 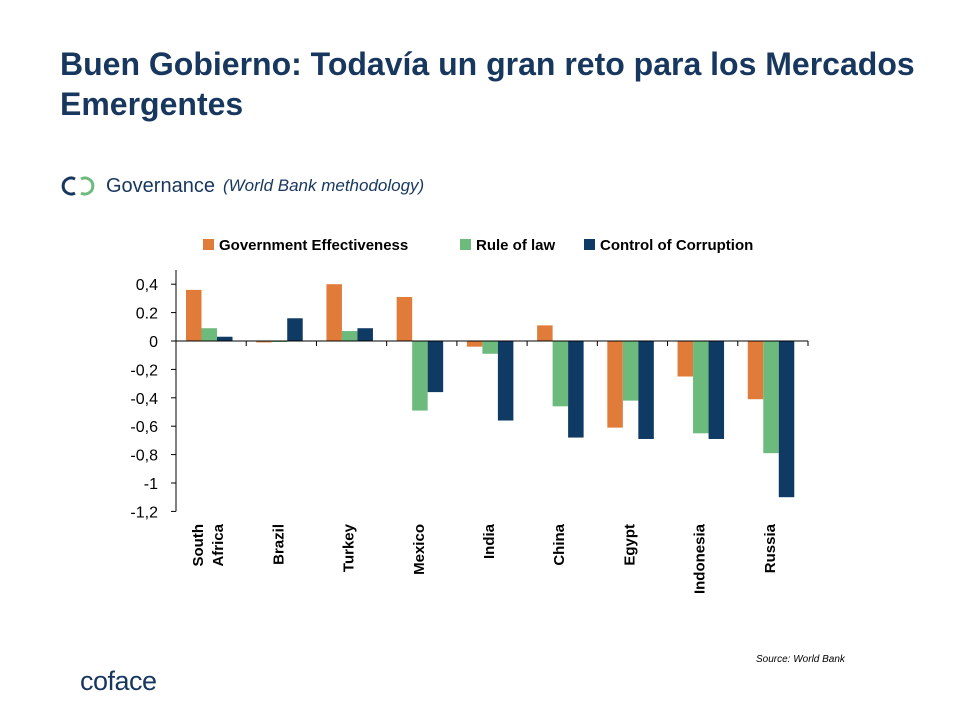 I want to click on y-tick-label: -0,4, so click(x=144, y=399).